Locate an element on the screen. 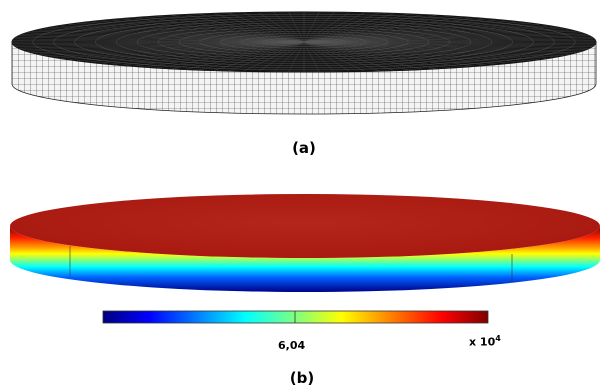 Image resolution: width=607 pixels, height=392 pixels. colorbar-scale-label: x 104 is located at coordinates (485, 341).